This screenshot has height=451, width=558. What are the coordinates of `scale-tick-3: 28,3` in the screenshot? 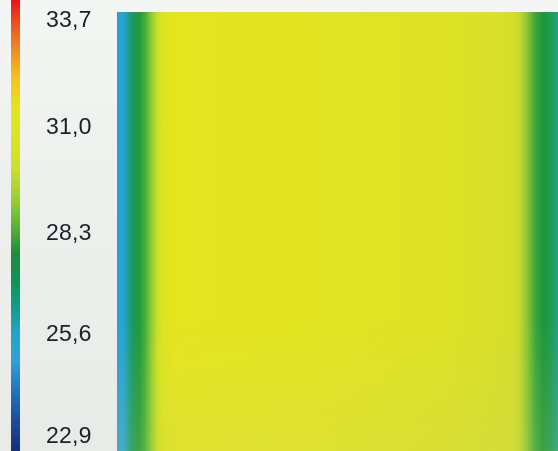 It's located at (69, 232).